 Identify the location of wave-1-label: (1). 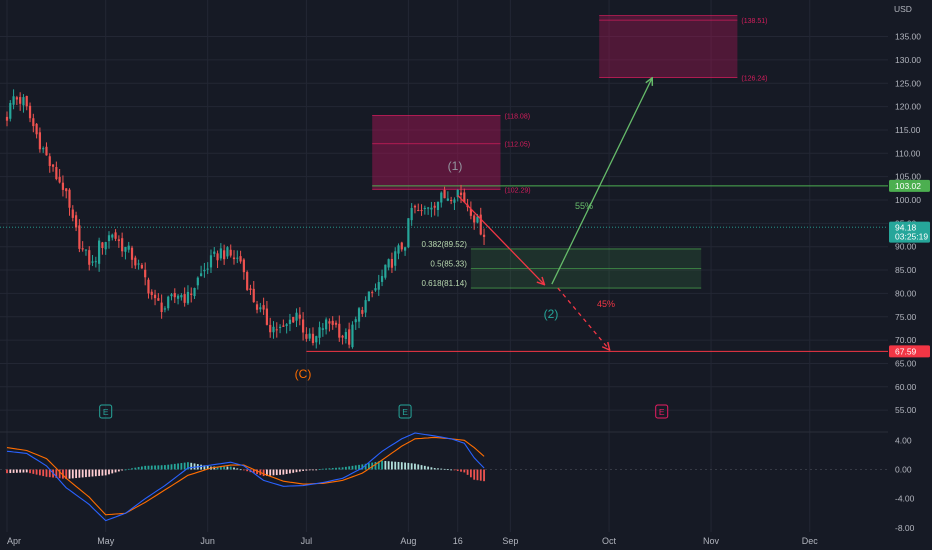
(455, 166).